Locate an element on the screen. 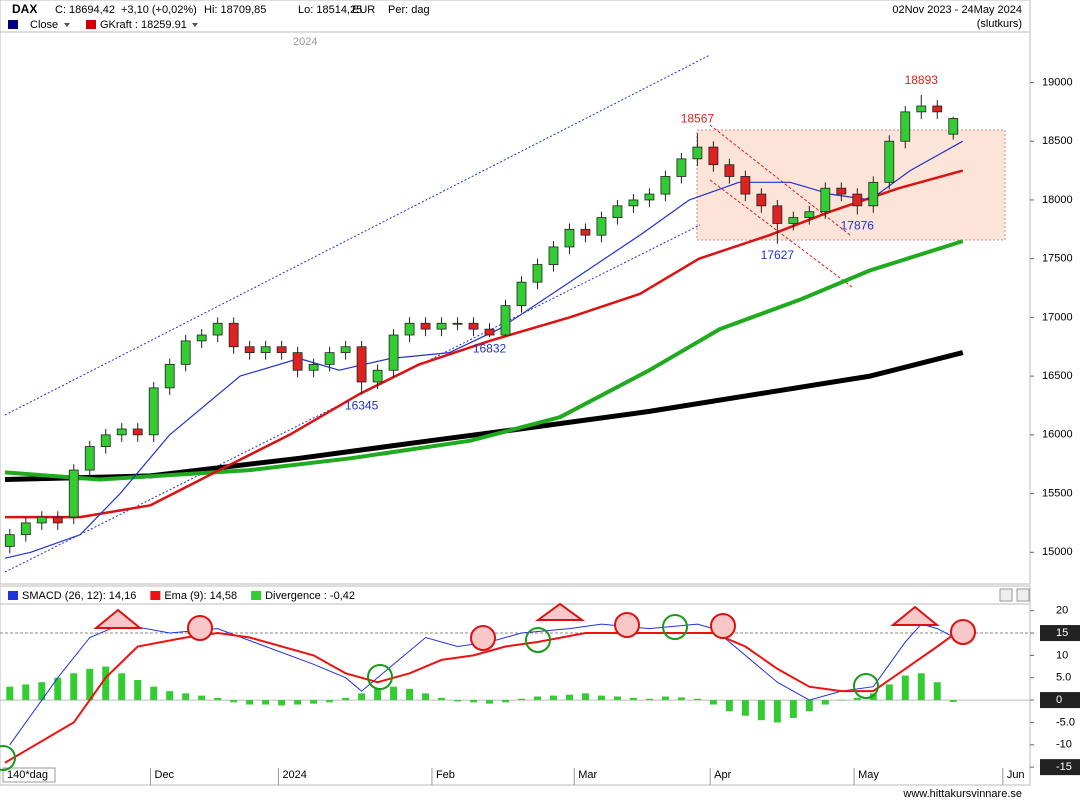 This screenshot has height=800, width=1080. period-box is located at coordinates (29, 775).